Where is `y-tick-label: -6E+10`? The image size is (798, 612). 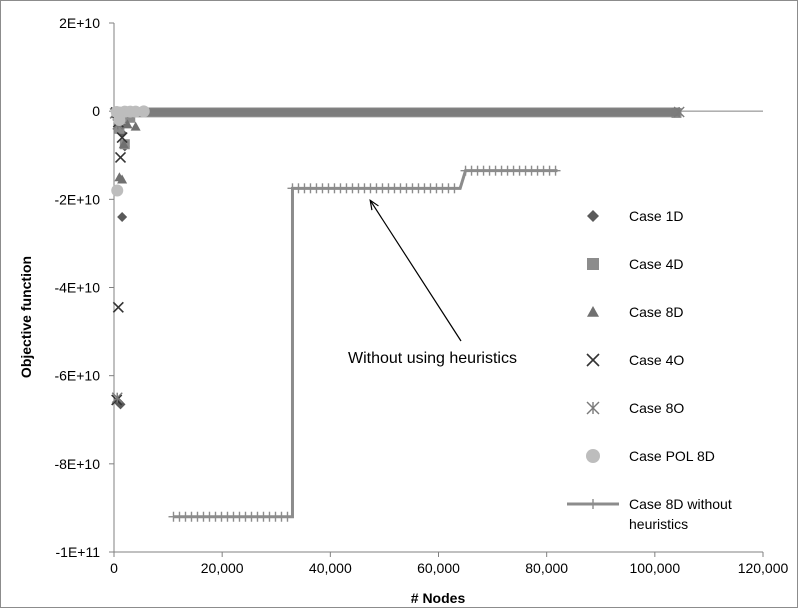
y-tick-label: -6E+10 is located at coordinates (77, 376).